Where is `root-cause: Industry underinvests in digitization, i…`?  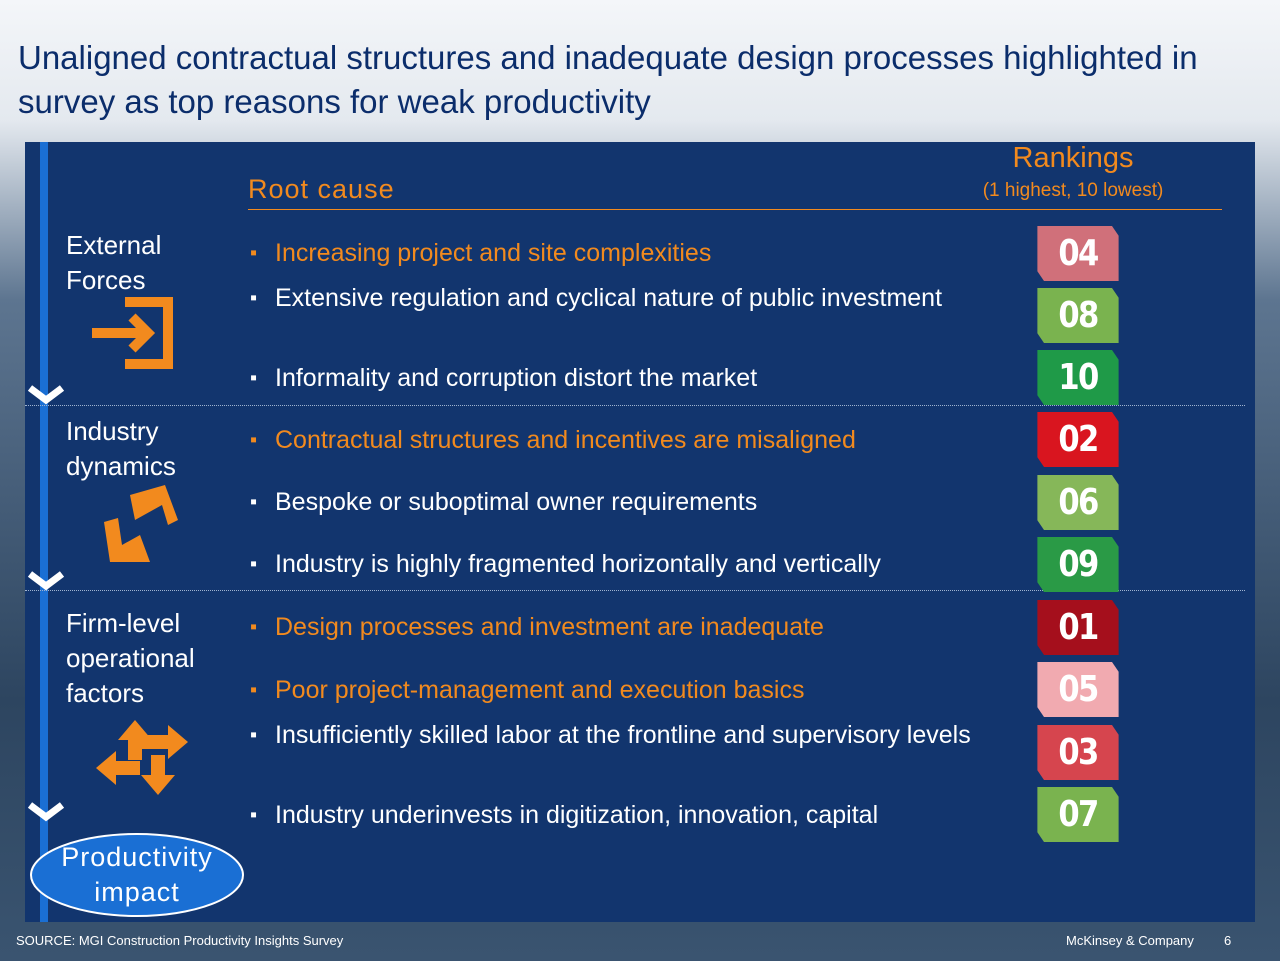
root-cause: Industry underinvests in digitization, i… is located at coordinates (627, 815).